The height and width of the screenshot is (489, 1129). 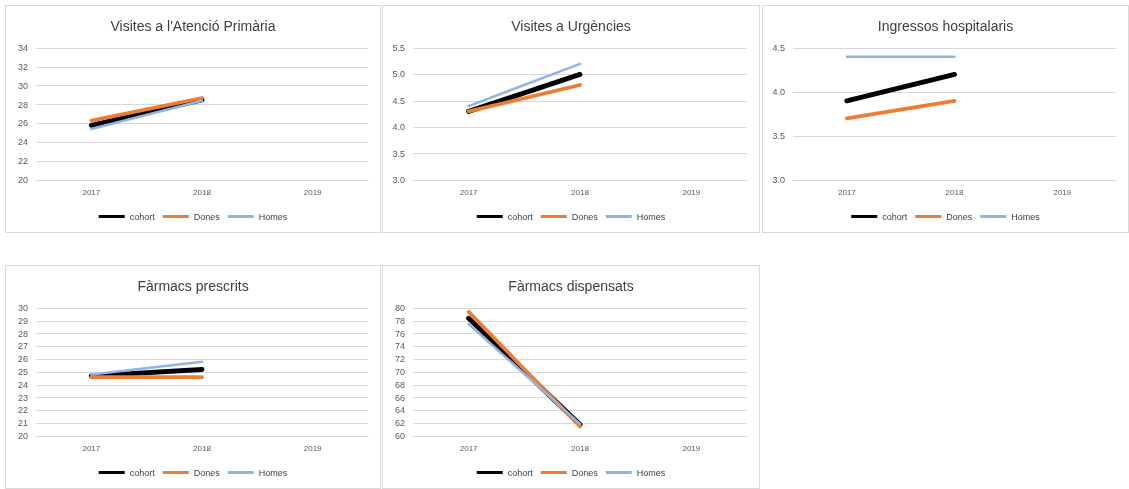 I want to click on y-tick-label: 21, so click(x=22, y=423).